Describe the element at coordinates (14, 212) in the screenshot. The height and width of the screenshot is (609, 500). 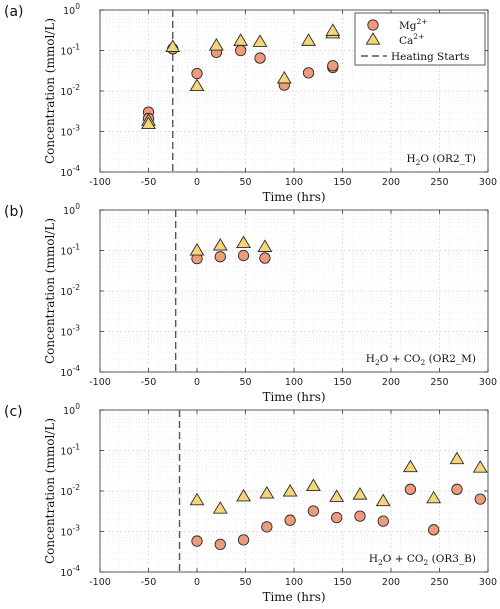
I see `panel-label: (b)` at that location.